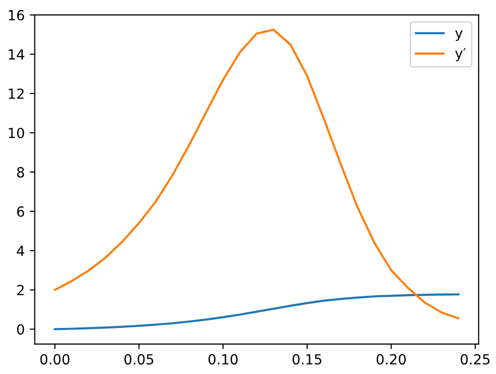 The image size is (496, 374). I want to click on y-tick-label: 10, so click(16, 133).